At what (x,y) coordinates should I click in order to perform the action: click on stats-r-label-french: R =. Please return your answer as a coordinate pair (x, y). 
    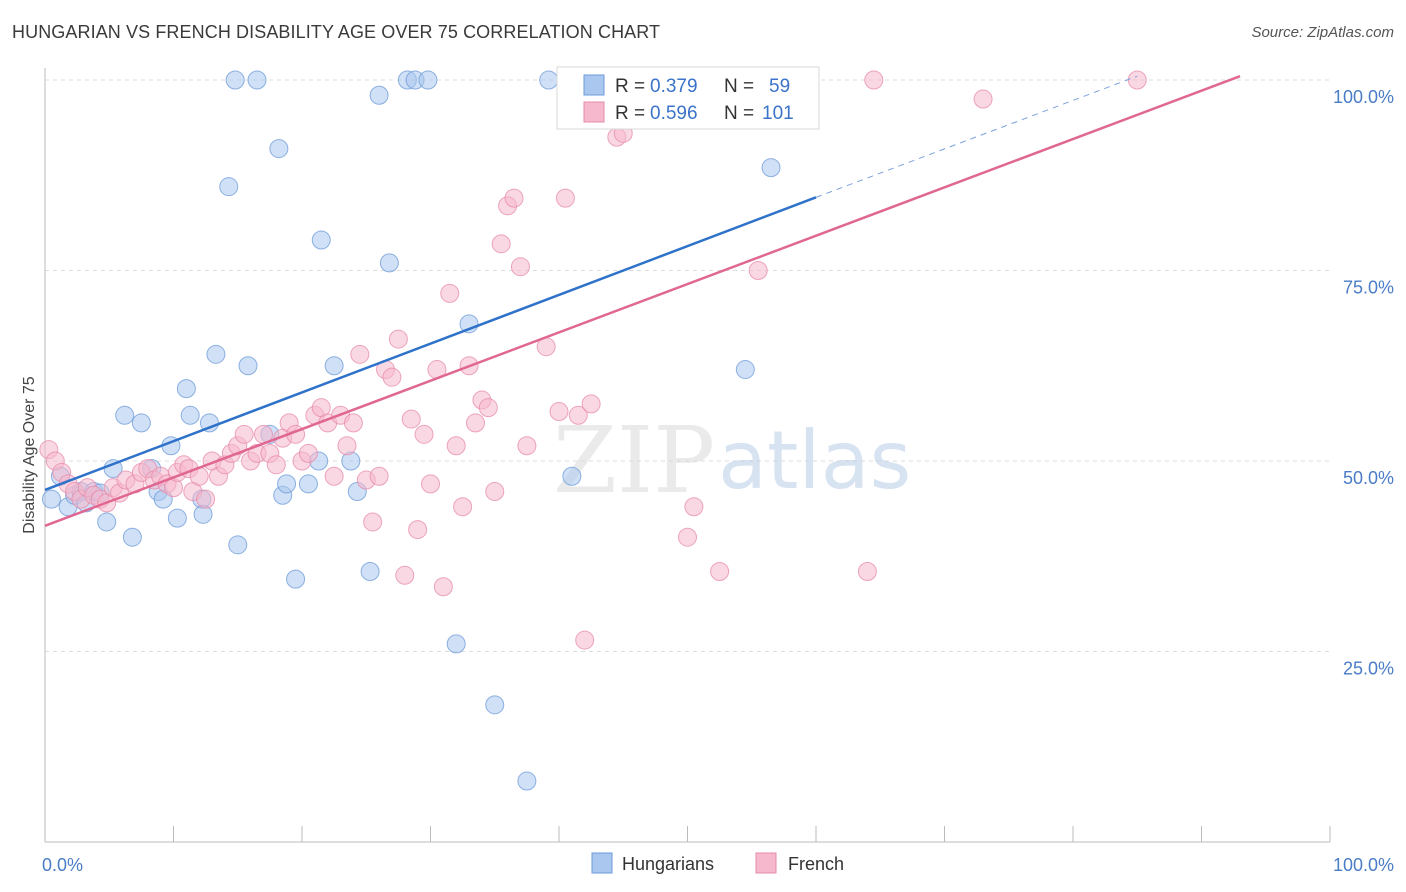
    Looking at the image, I should click on (630, 113).